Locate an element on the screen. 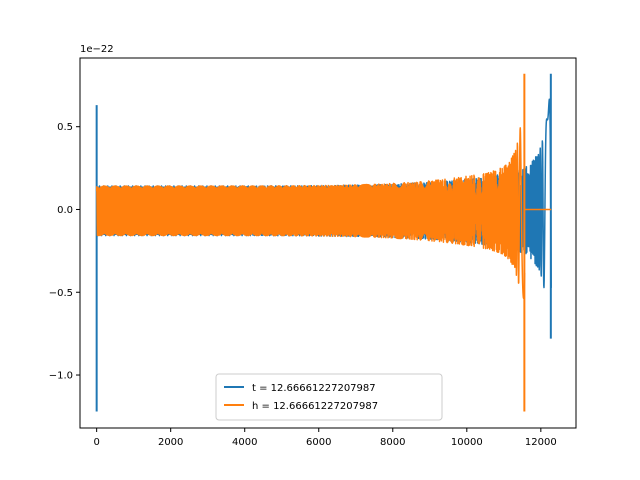 The width and height of the screenshot is (640, 480). legend-box is located at coordinates (329, 397).